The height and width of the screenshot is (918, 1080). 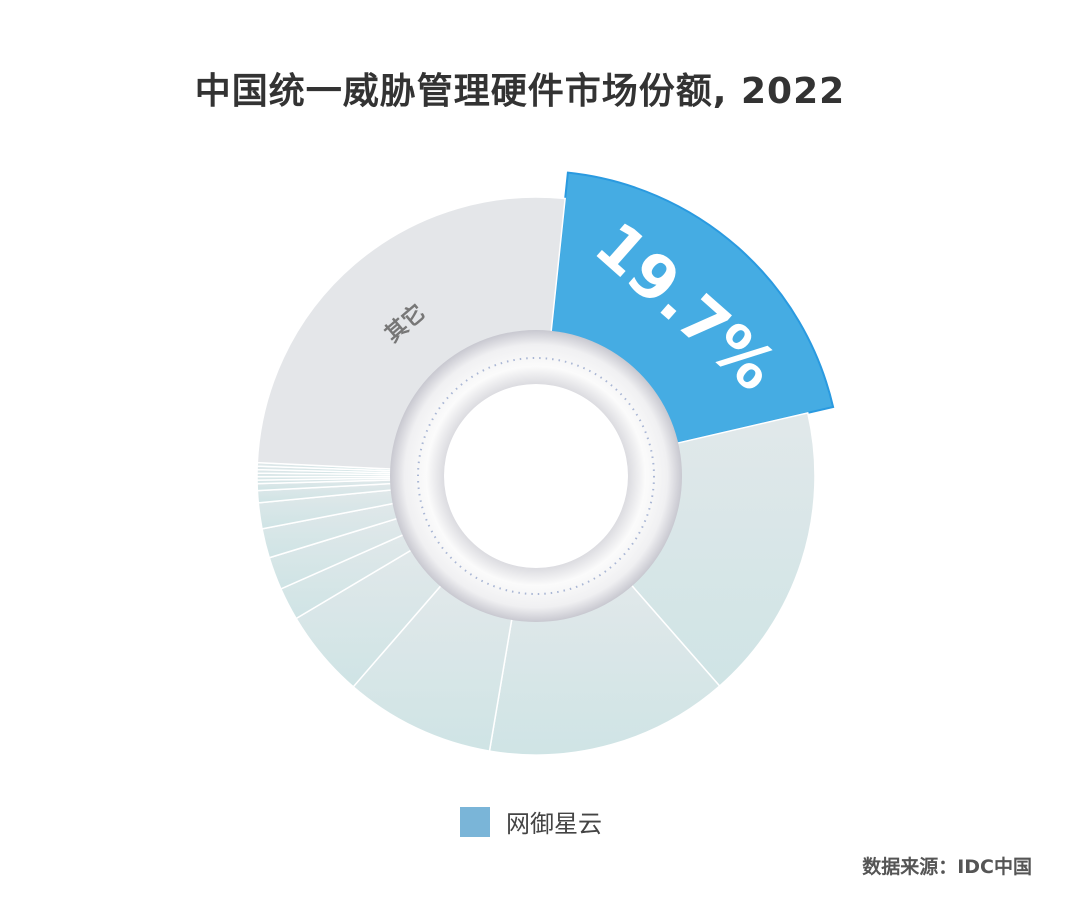 I want to click on source-note: 数据来源：IDC中国, so click(x=947, y=867).